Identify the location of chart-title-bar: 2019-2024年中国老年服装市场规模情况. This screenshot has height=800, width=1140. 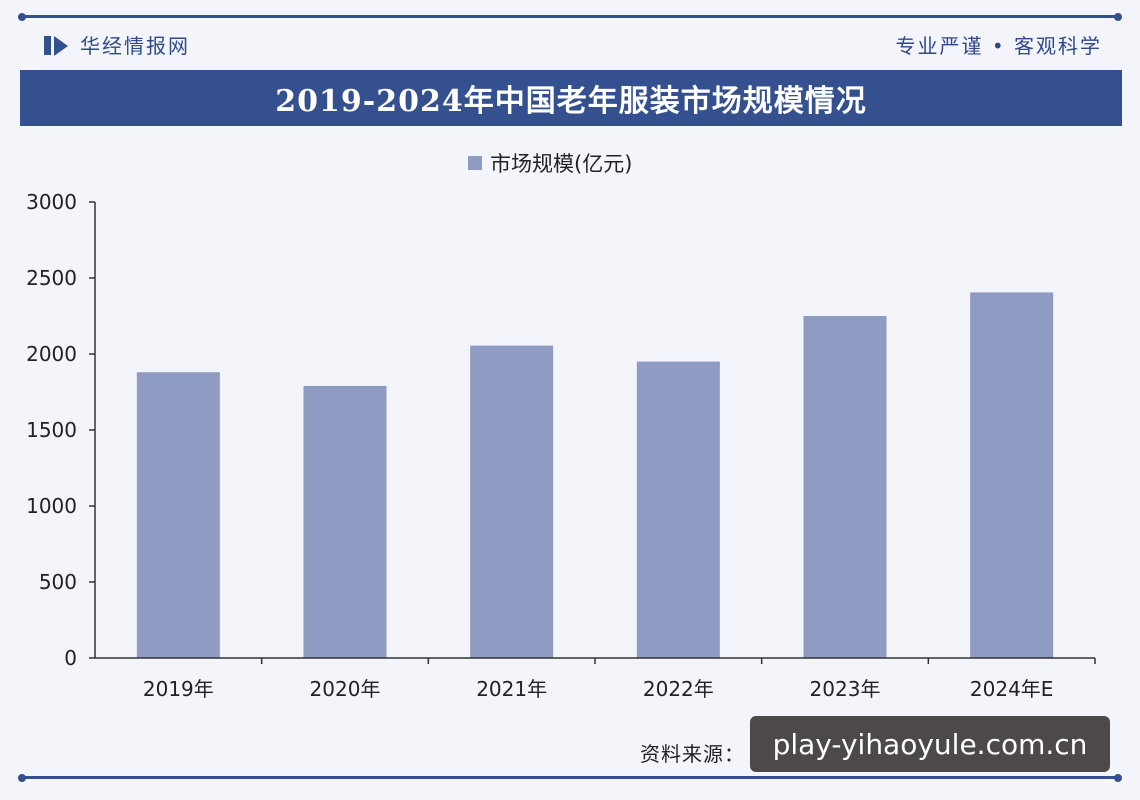
(571, 98).